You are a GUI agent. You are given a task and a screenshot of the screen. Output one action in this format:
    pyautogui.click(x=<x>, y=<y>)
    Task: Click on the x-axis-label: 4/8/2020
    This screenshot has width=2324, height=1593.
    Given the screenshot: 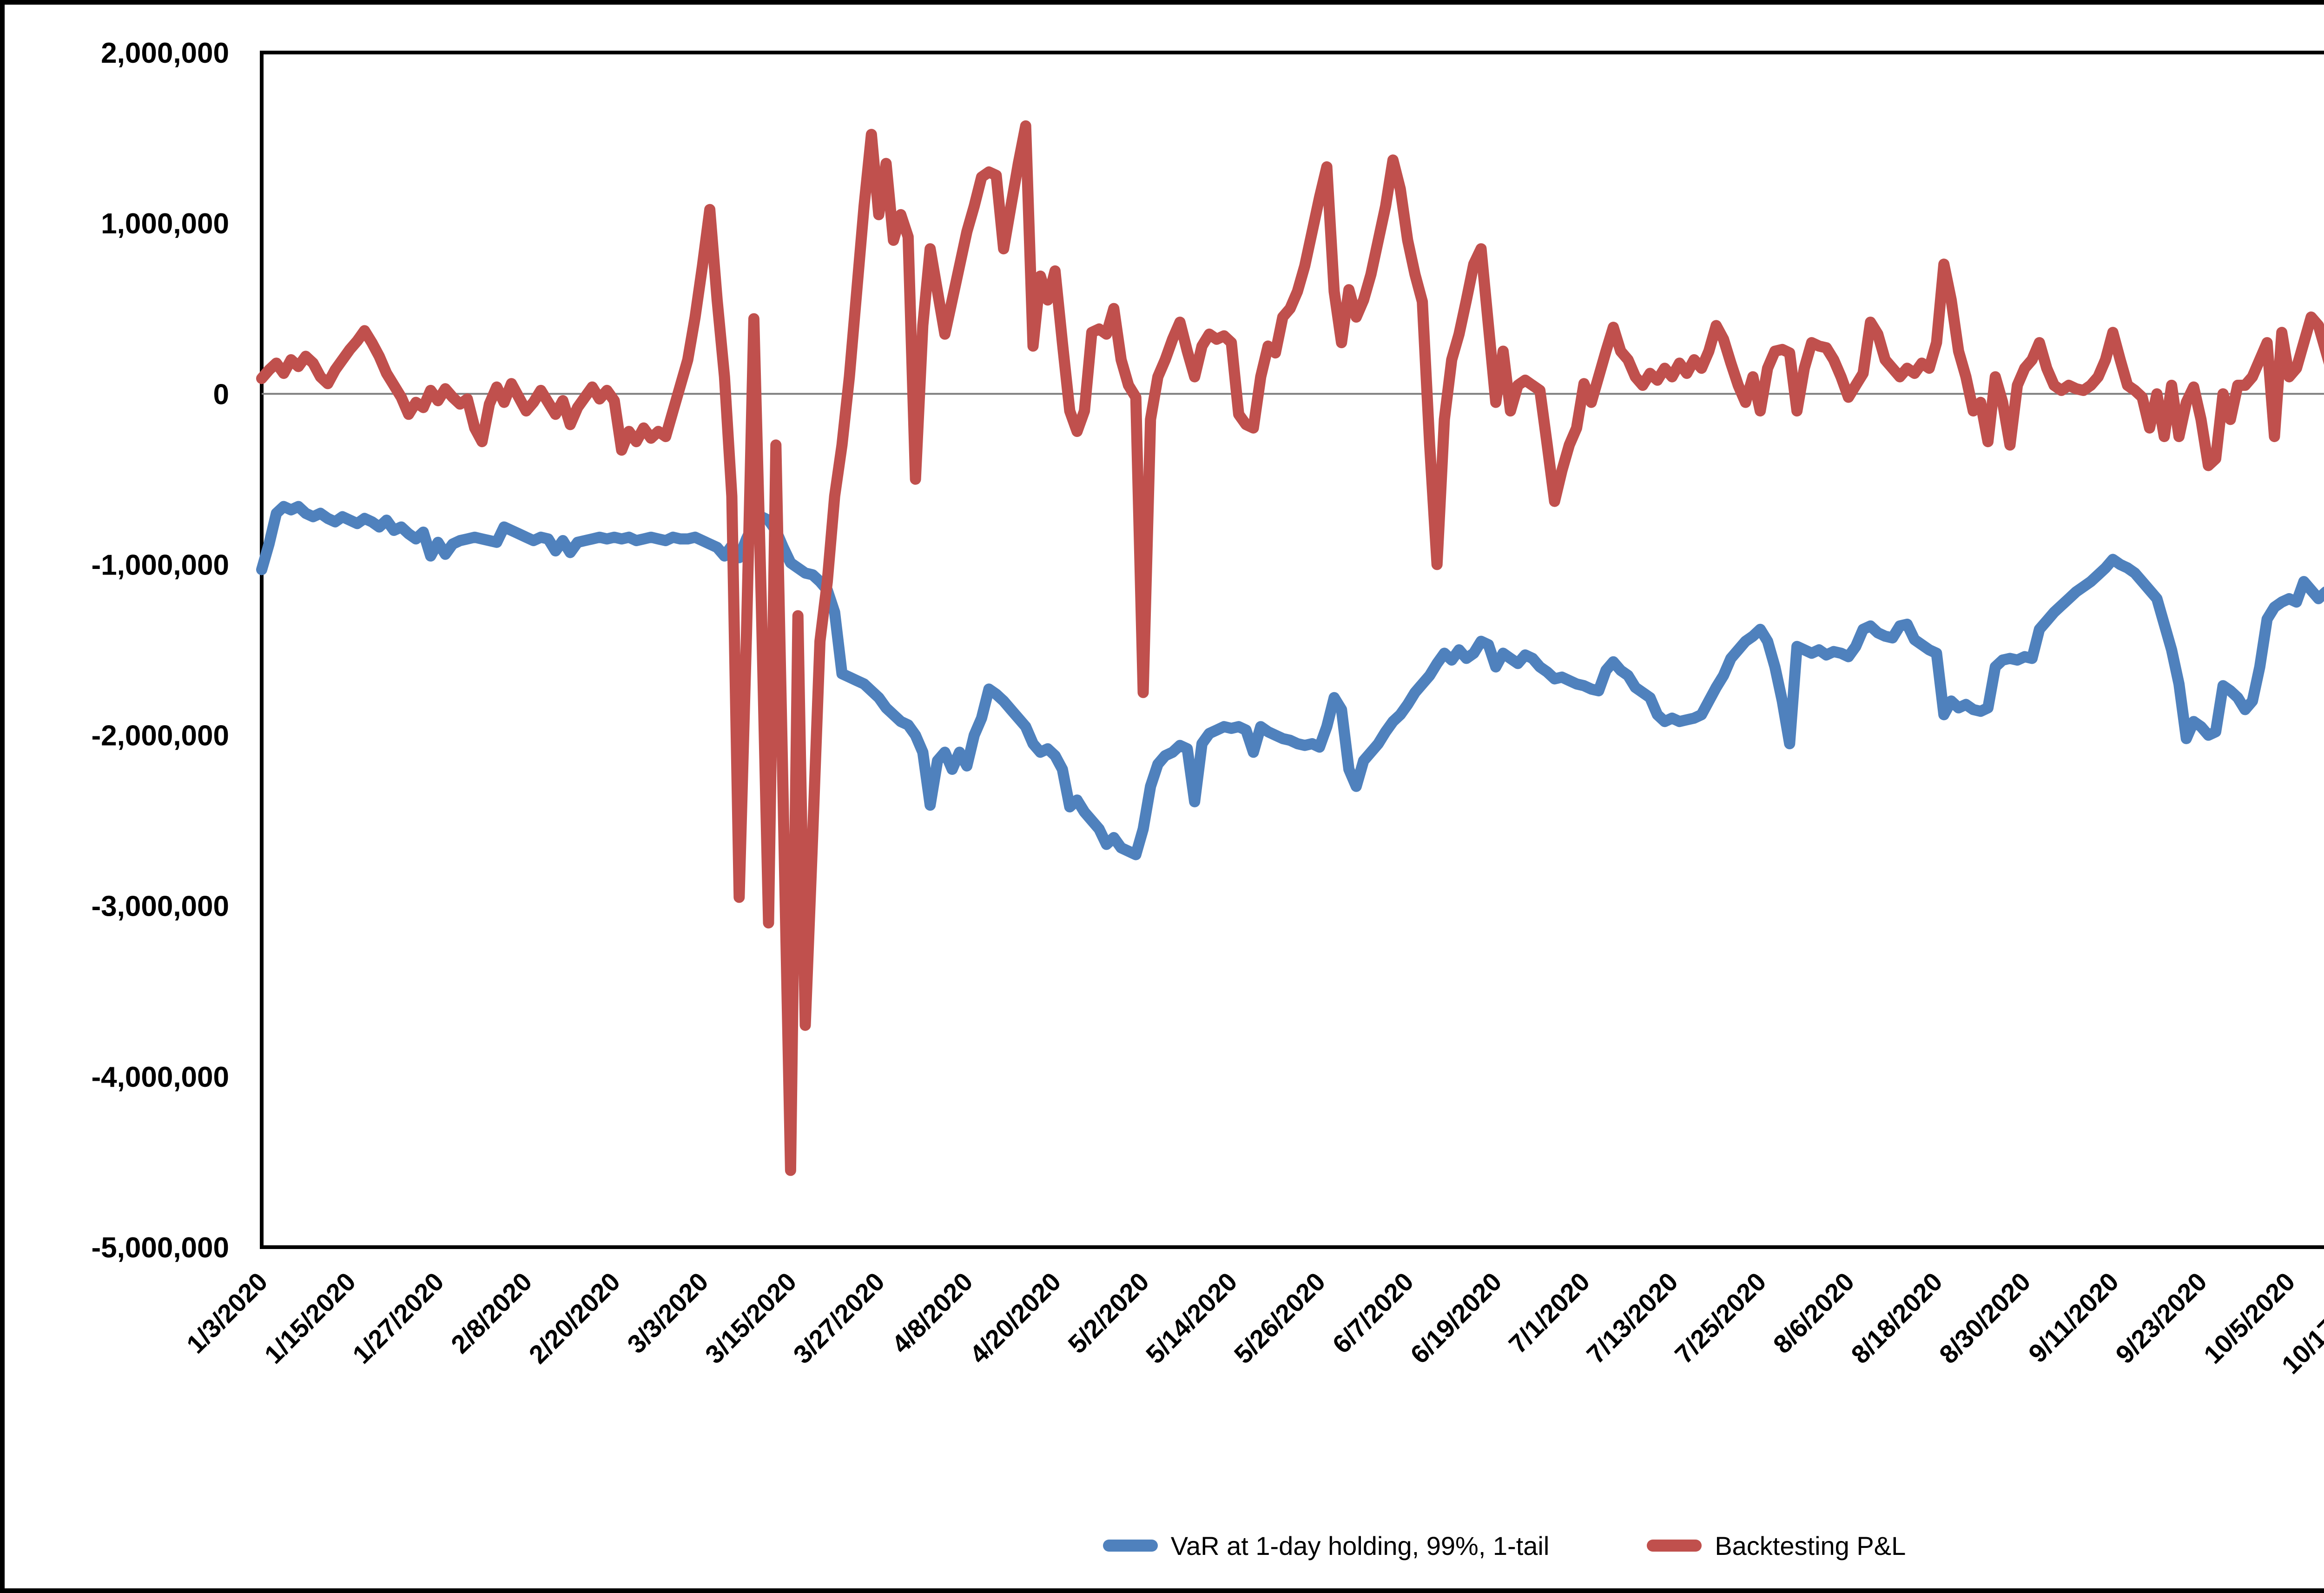 What is the action you would take?
    pyautogui.click(x=932, y=1313)
    